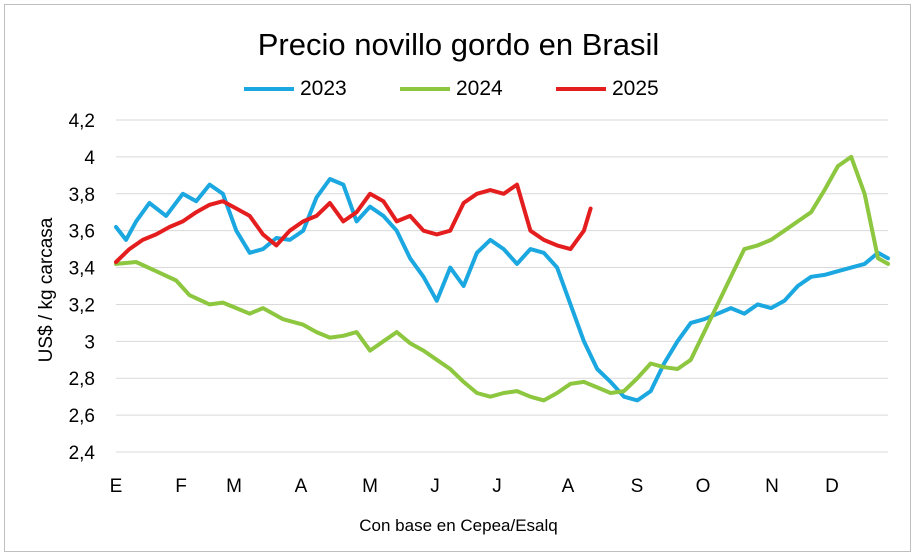 This screenshot has width=917, height=558. I want to click on legend-item-2023: 2023, so click(295, 89).